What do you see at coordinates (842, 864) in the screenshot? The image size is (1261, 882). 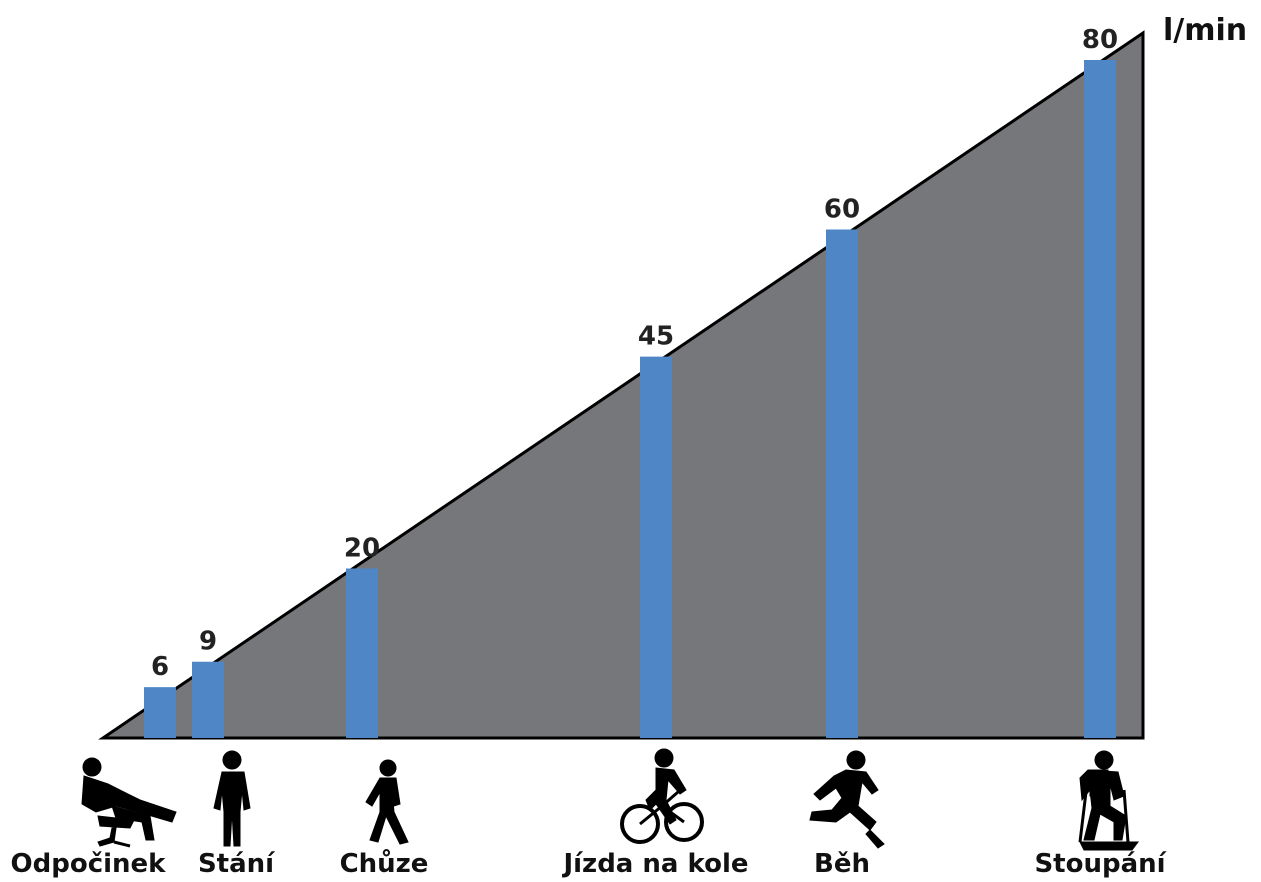 I see `category-label-beh: Běh` at bounding box center [842, 864].